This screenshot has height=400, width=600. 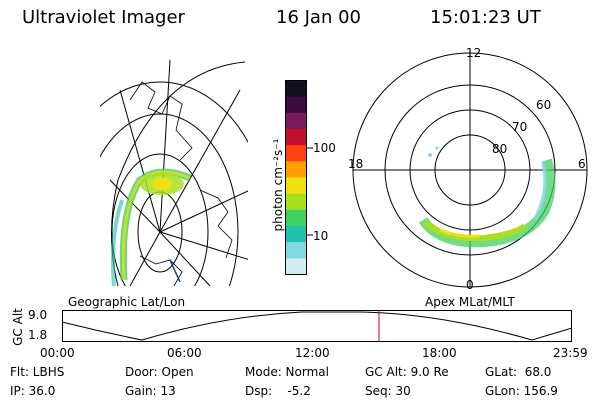 What do you see at coordinates (388, 391) in the screenshot?
I see `status-seq: Seq: 30` at bounding box center [388, 391].